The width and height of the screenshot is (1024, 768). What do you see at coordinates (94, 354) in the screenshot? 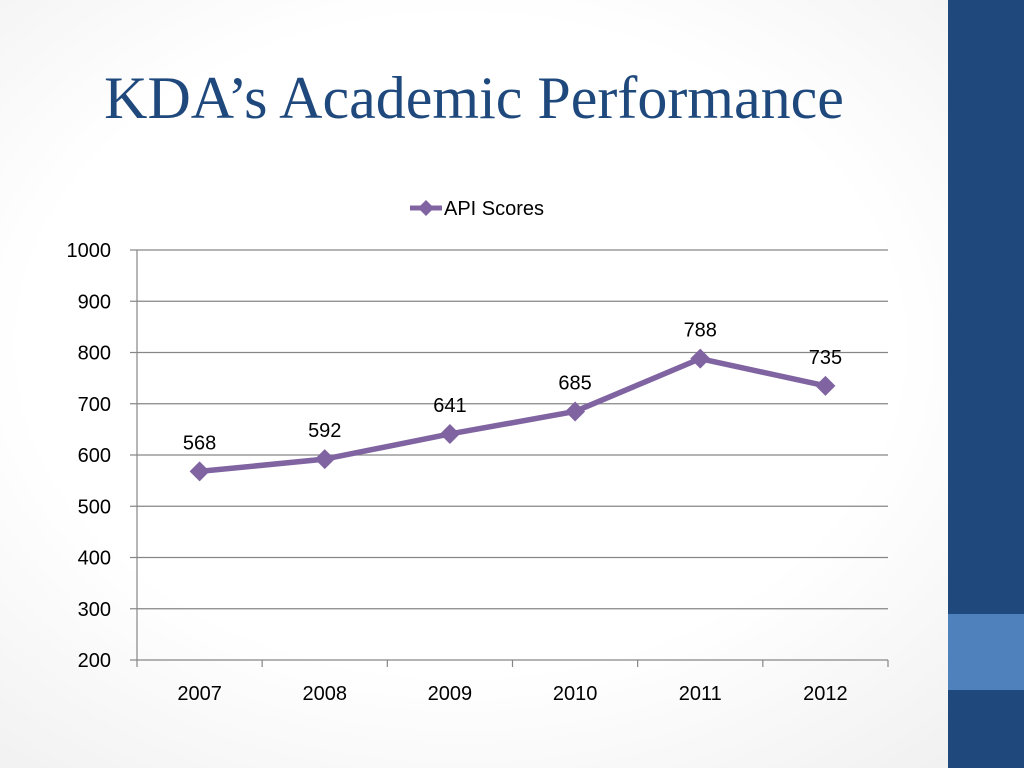
I see `y-tick-label: 800` at bounding box center [94, 354].